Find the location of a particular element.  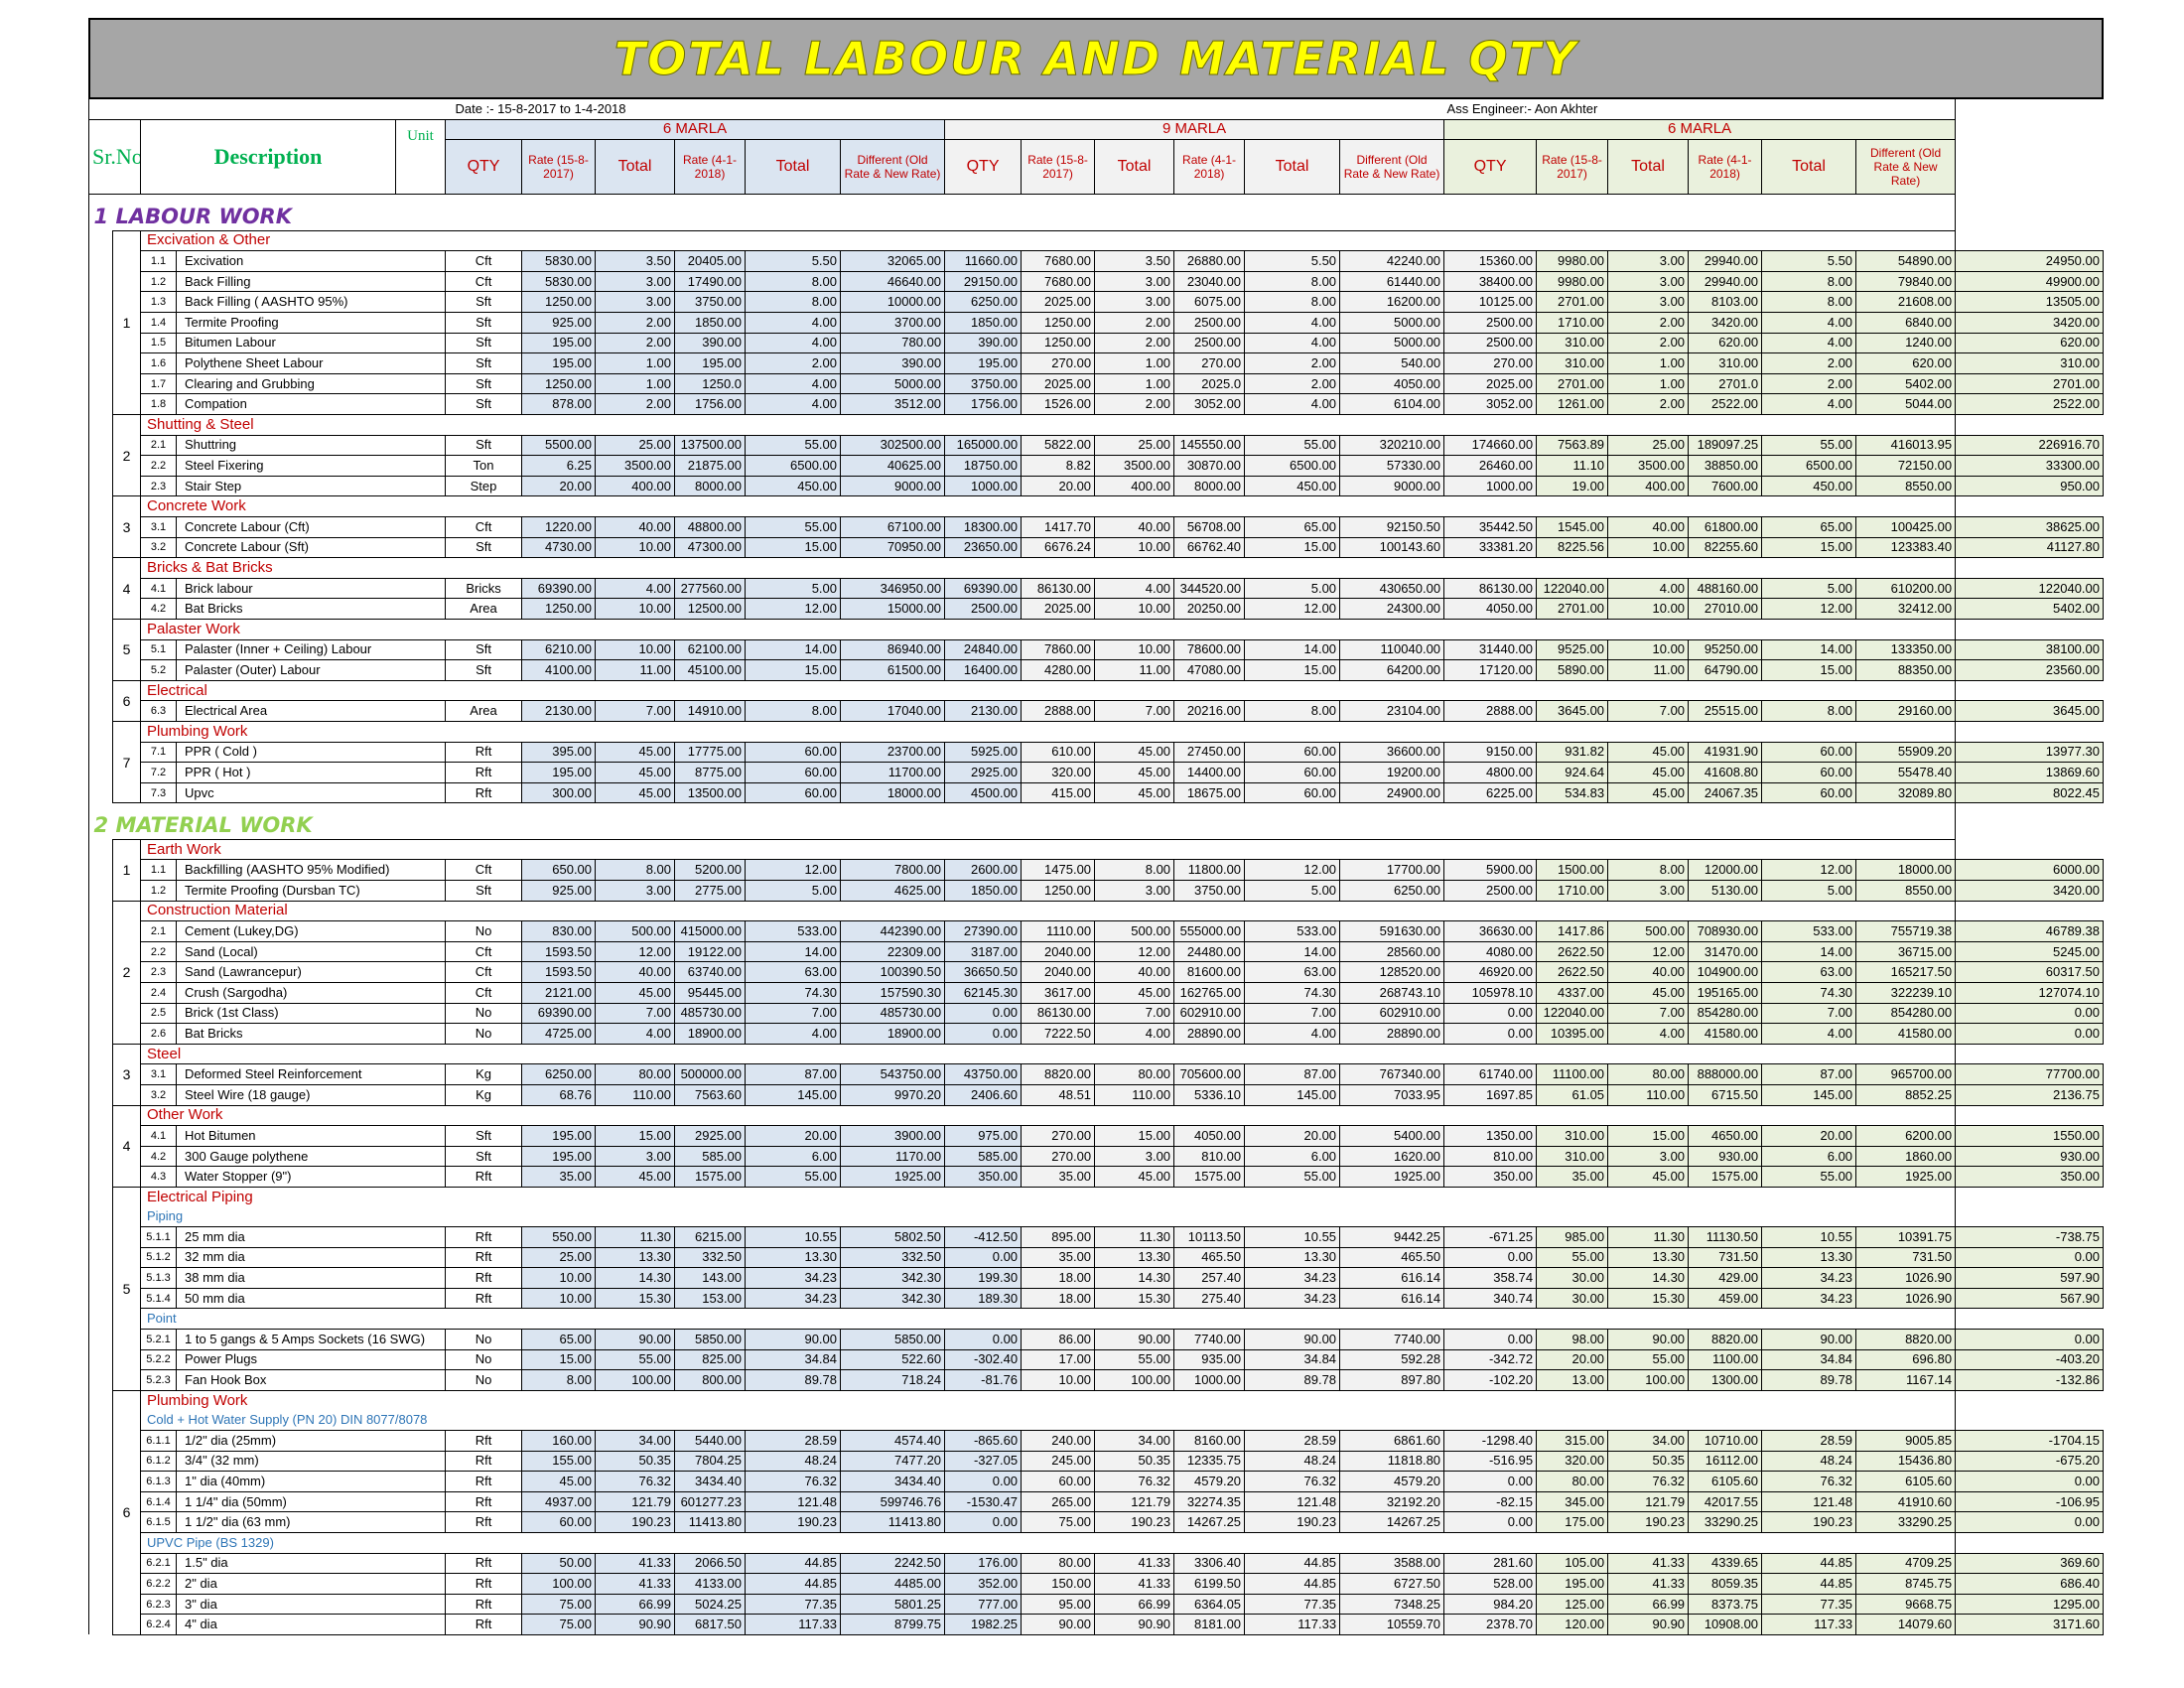

item-value: 416013.95 is located at coordinates (1906, 445).